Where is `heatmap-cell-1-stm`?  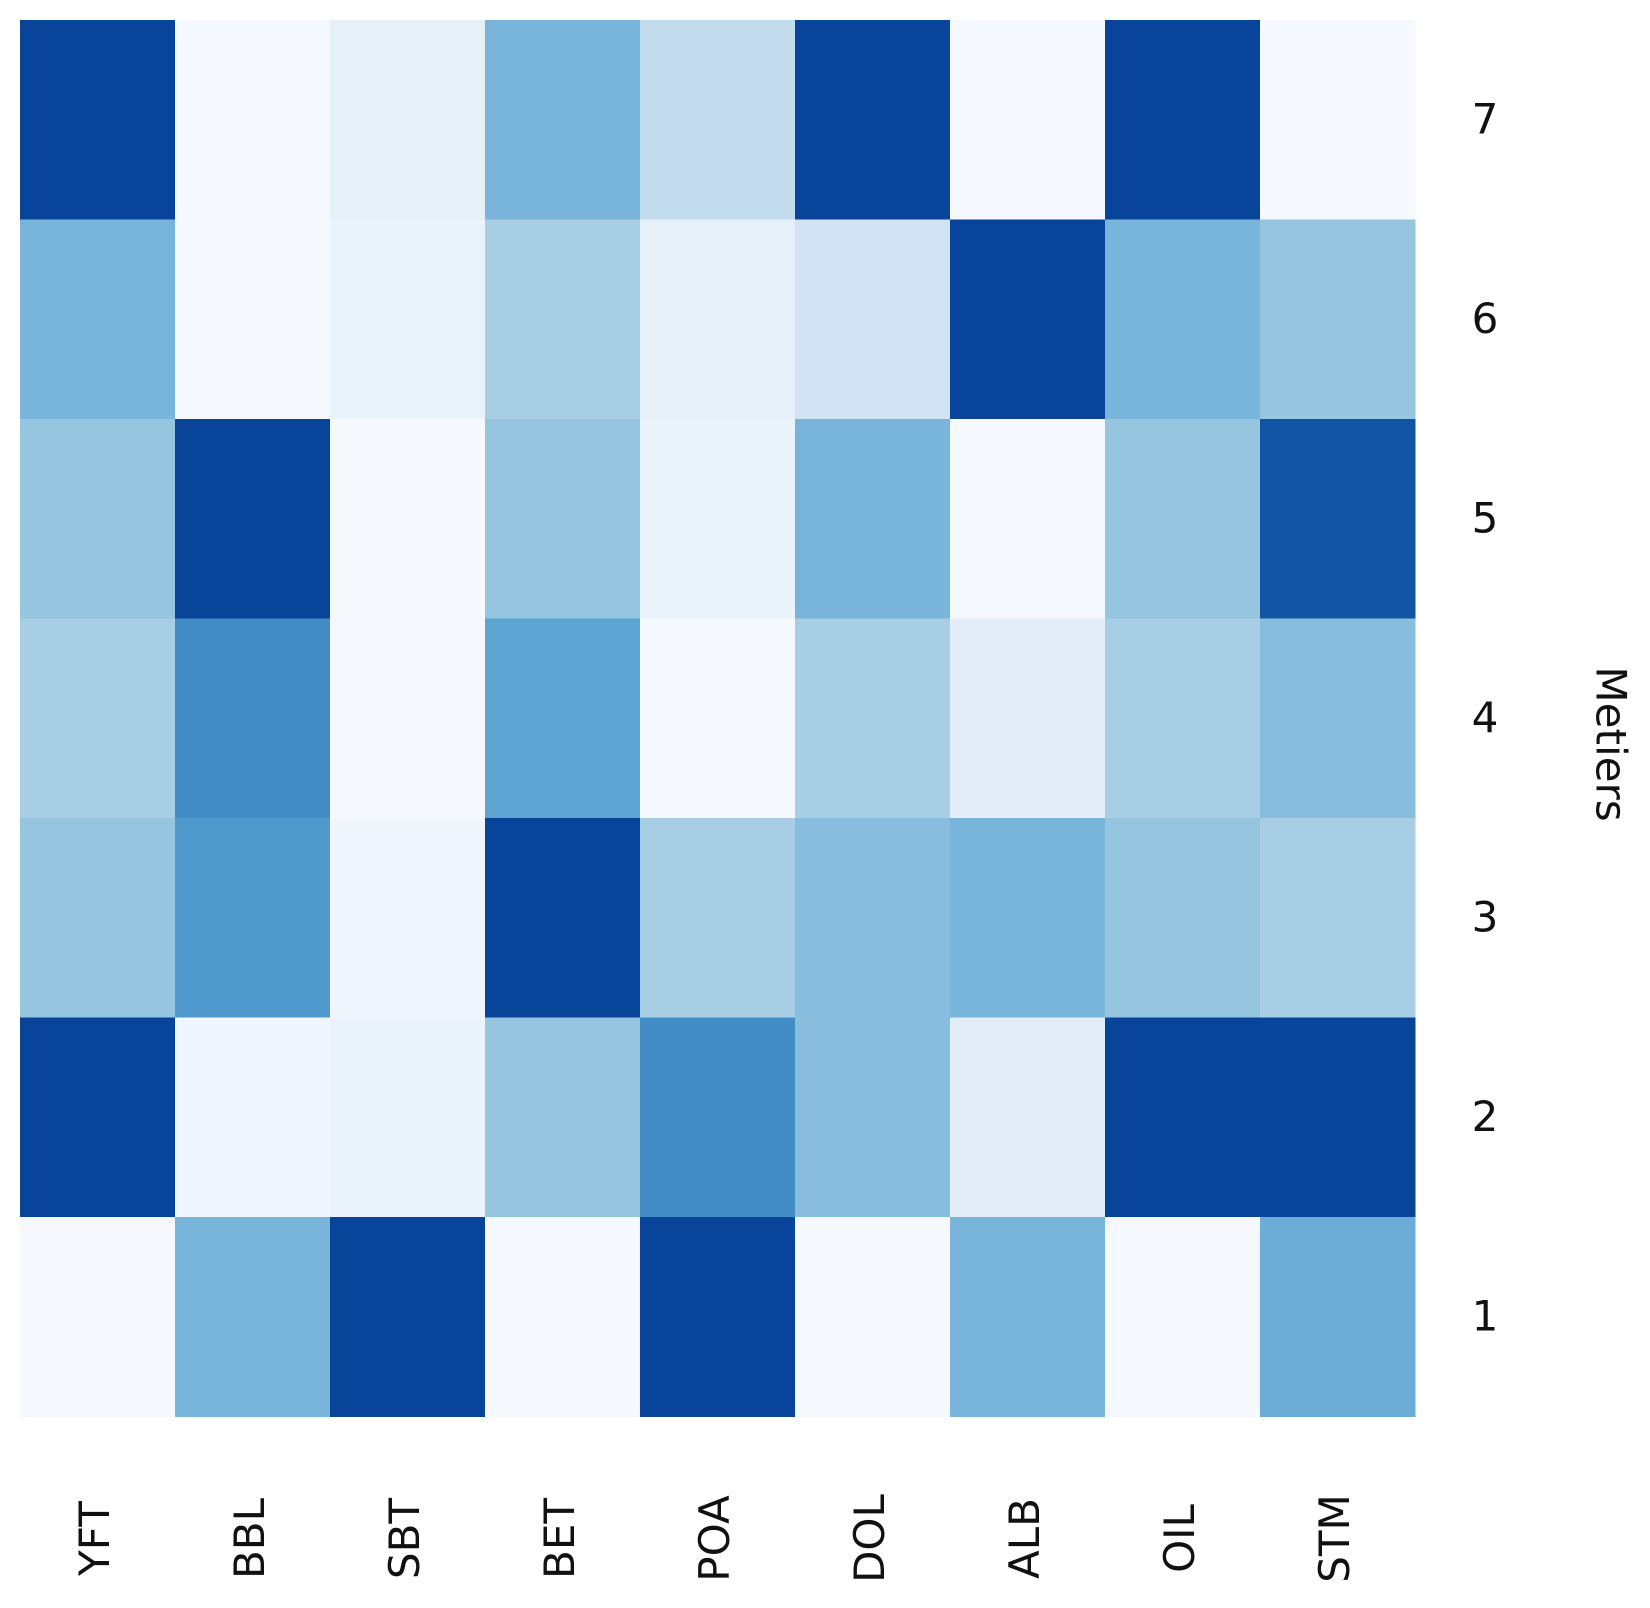
heatmap-cell-1-stm is located at coordinates (1338, 1317).